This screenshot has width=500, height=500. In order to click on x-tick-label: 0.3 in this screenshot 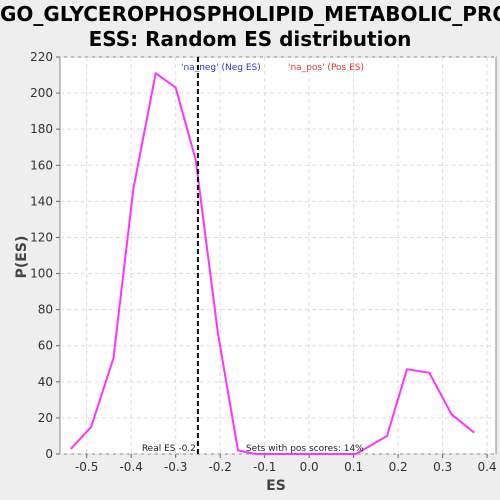, I will do `click(442, 467)`.